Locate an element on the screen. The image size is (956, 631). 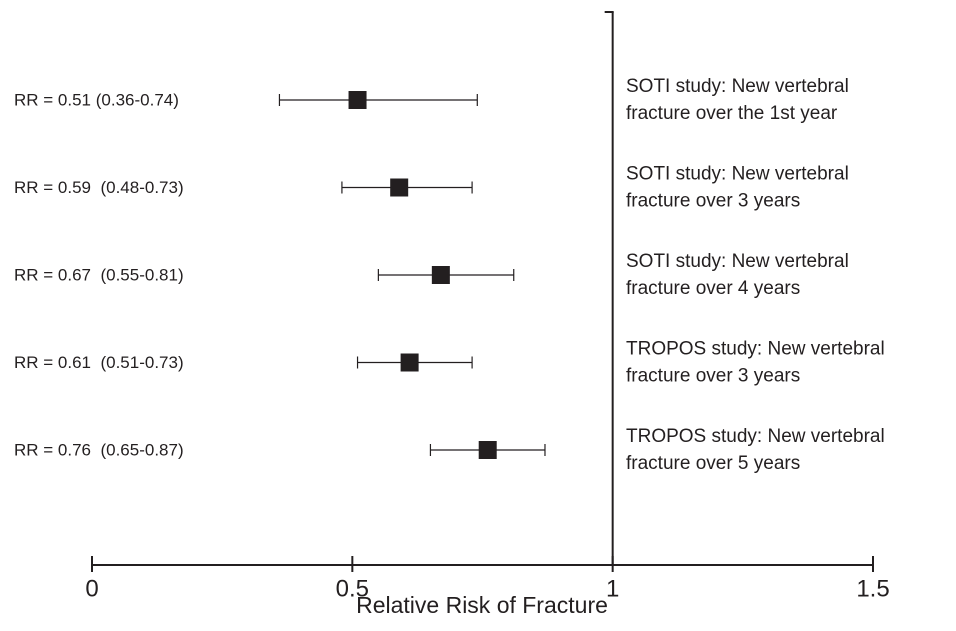
value-label: RR = 0.61 (0.51-0.73) is located at coordinates (99, 362).